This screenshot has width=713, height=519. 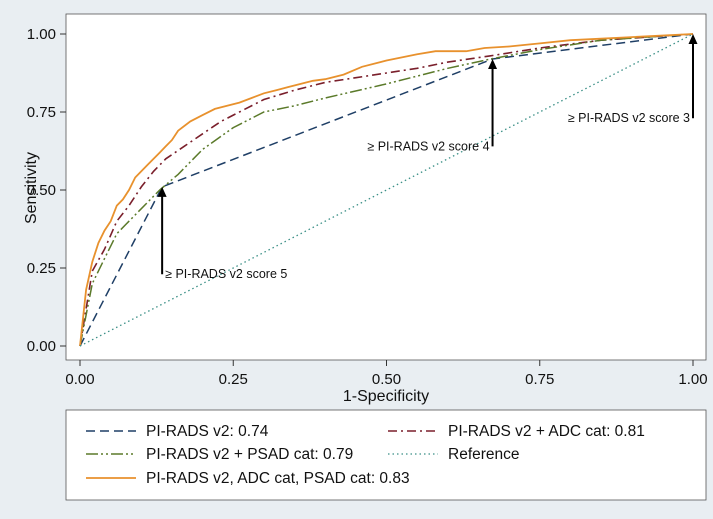 I want to click on x-tick-label: 1.00, so click(x=692, y=379).